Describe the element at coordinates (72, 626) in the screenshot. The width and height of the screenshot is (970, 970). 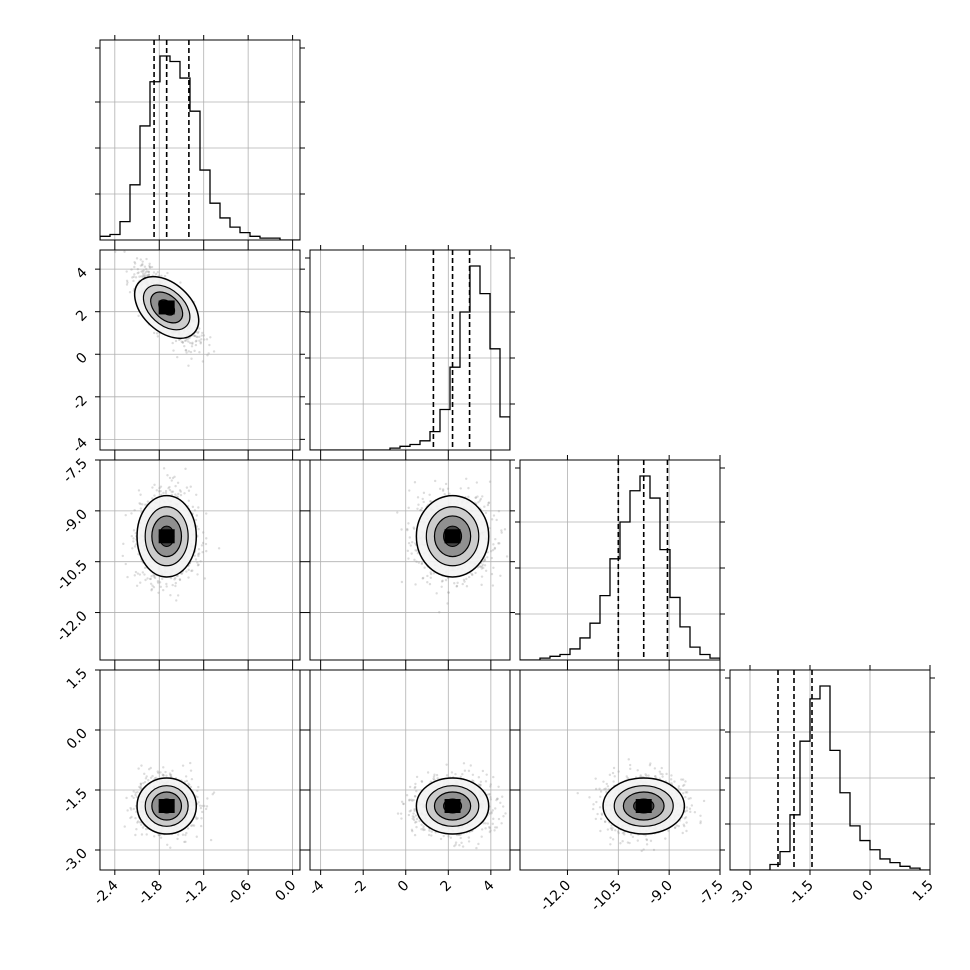
I see `y-tick-label: -12.0` at that location.